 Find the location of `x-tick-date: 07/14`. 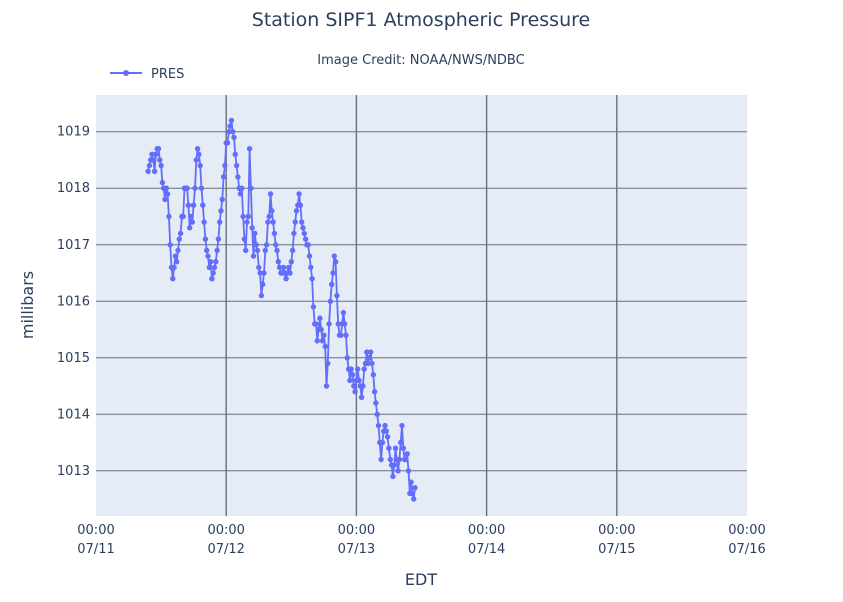

x-tick-date: 07/14 is located at coordinates (486, 549).